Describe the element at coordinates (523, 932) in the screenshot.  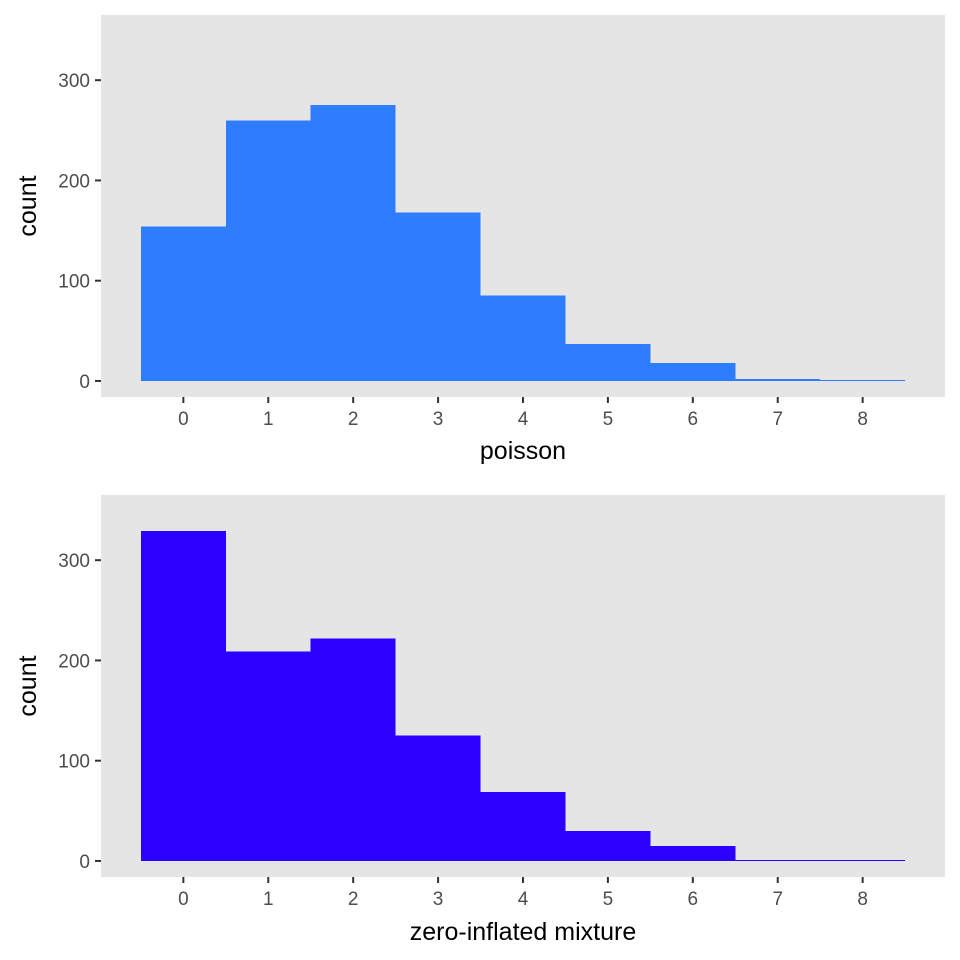
I see `x-axis-title: zero-inflated mixture` at that location.